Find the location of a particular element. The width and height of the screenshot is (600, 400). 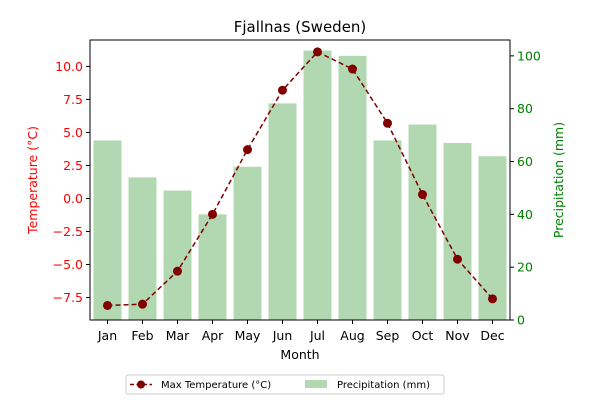

precipitation-tick-label: 100 is located at coordinates (529, 55).